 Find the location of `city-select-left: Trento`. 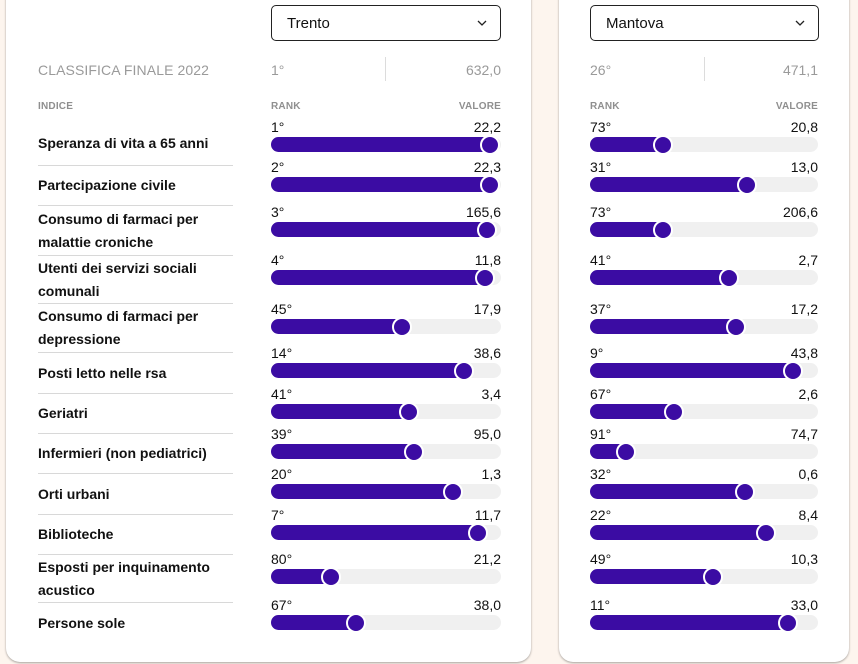

city-select-left: Trento is located at coordinates (386, 23).